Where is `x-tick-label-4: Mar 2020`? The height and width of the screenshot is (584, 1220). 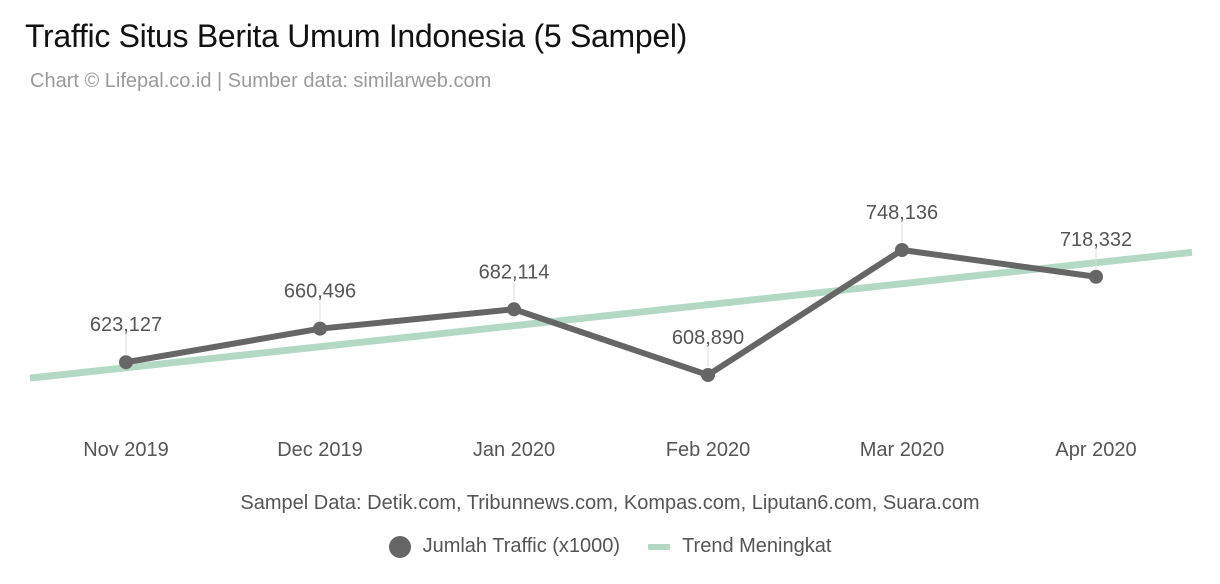
x-tick-label-4: Mar 2020 is located at coordinates (902, 450).